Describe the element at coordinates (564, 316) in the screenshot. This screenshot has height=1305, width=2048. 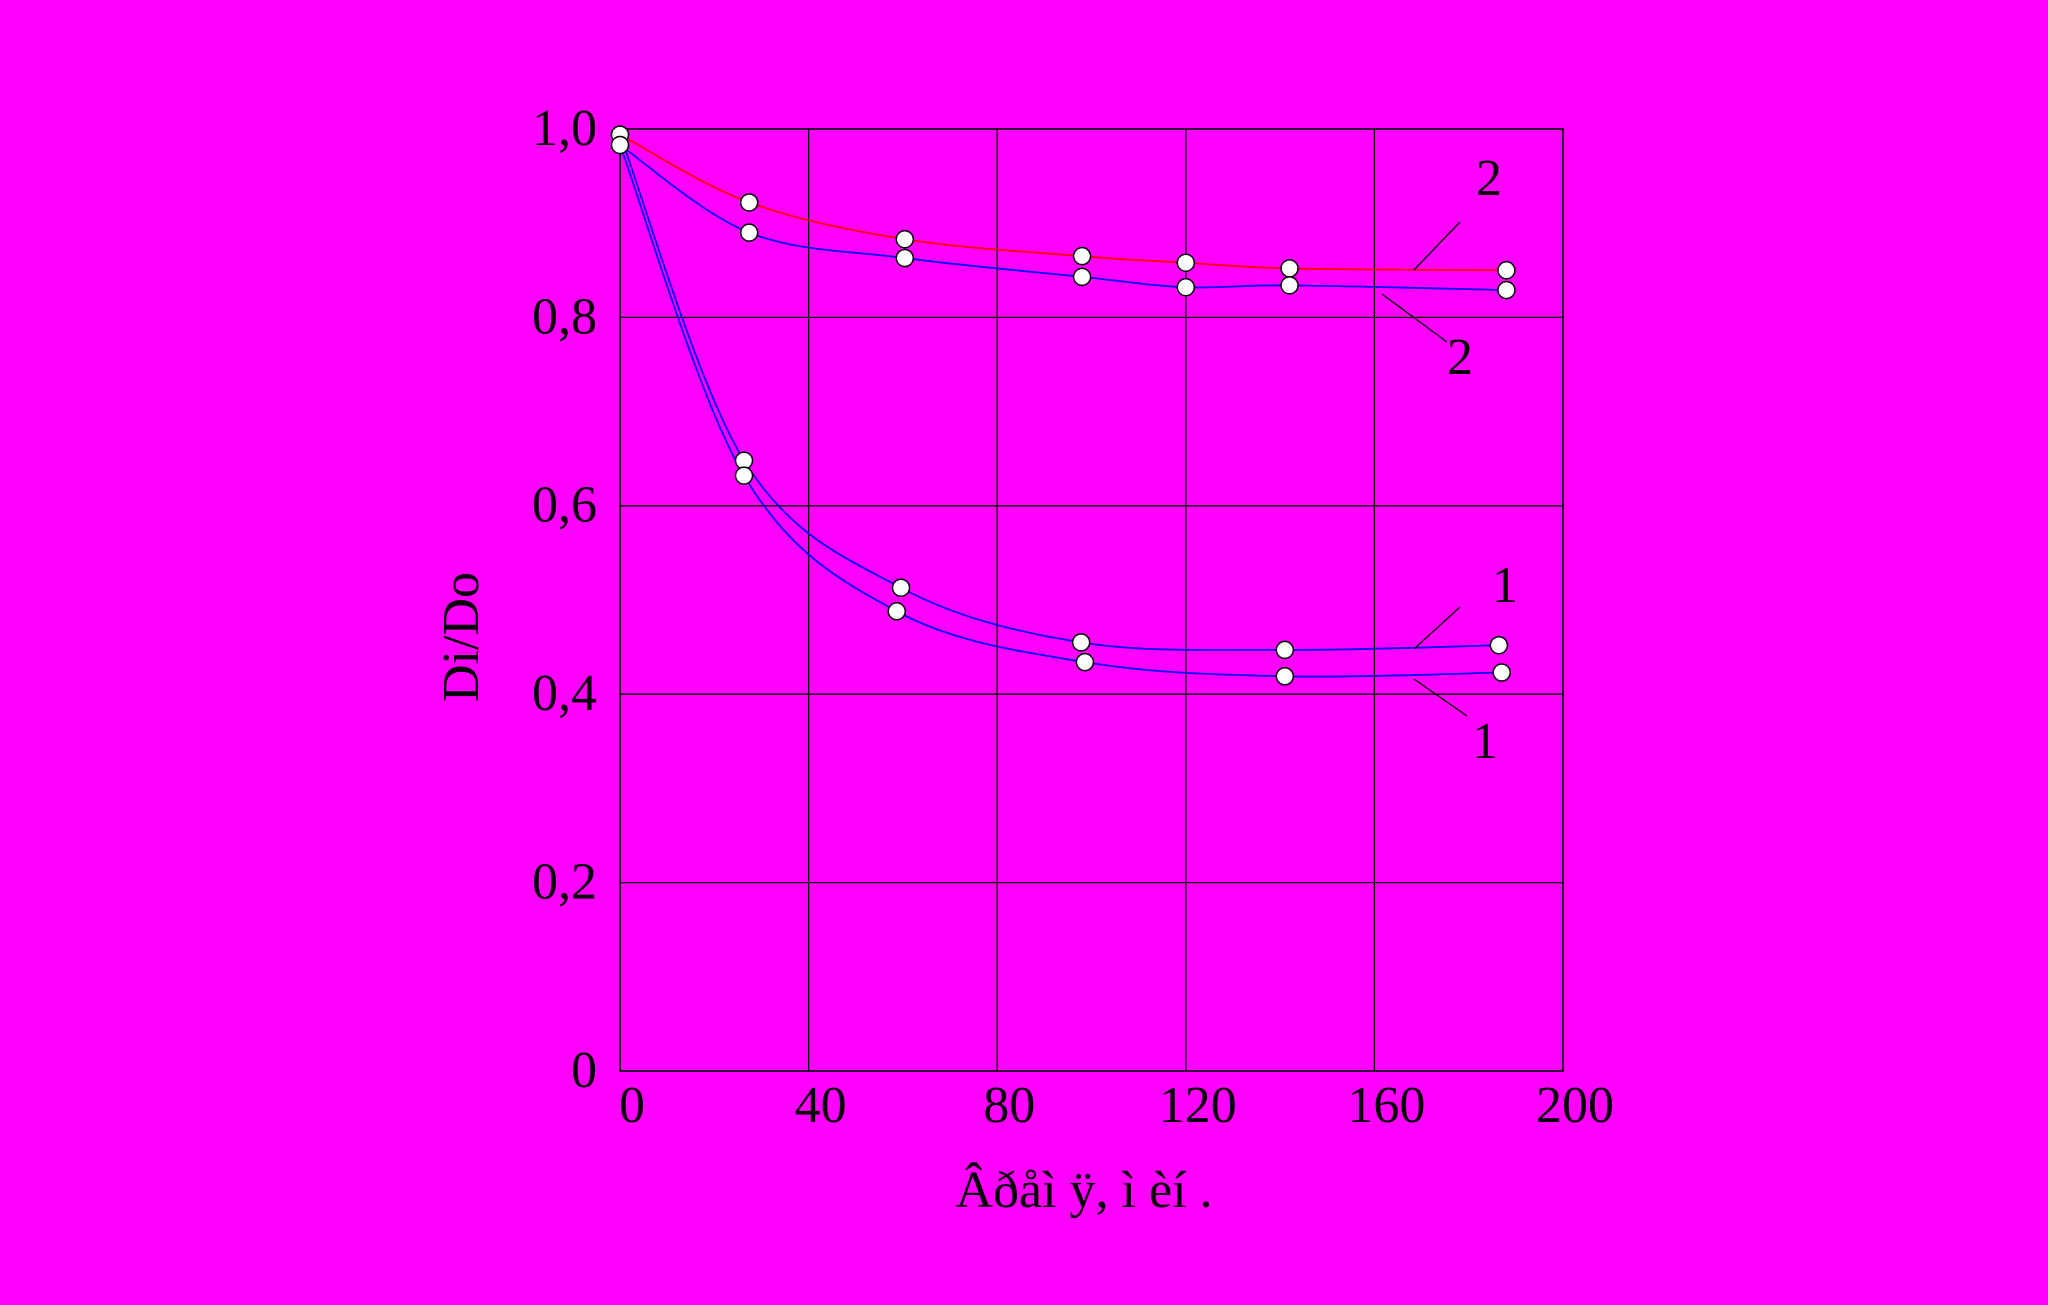
I see `y-tick-label: 0,8` at that location.